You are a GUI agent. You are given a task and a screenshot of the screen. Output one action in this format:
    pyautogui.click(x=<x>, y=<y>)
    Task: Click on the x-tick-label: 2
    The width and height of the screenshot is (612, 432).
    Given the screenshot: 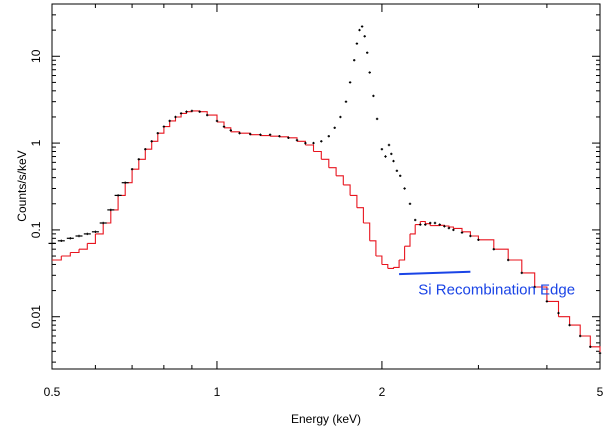 What is the action you would take?
    pyautogui.click(x=382, y=392)
    